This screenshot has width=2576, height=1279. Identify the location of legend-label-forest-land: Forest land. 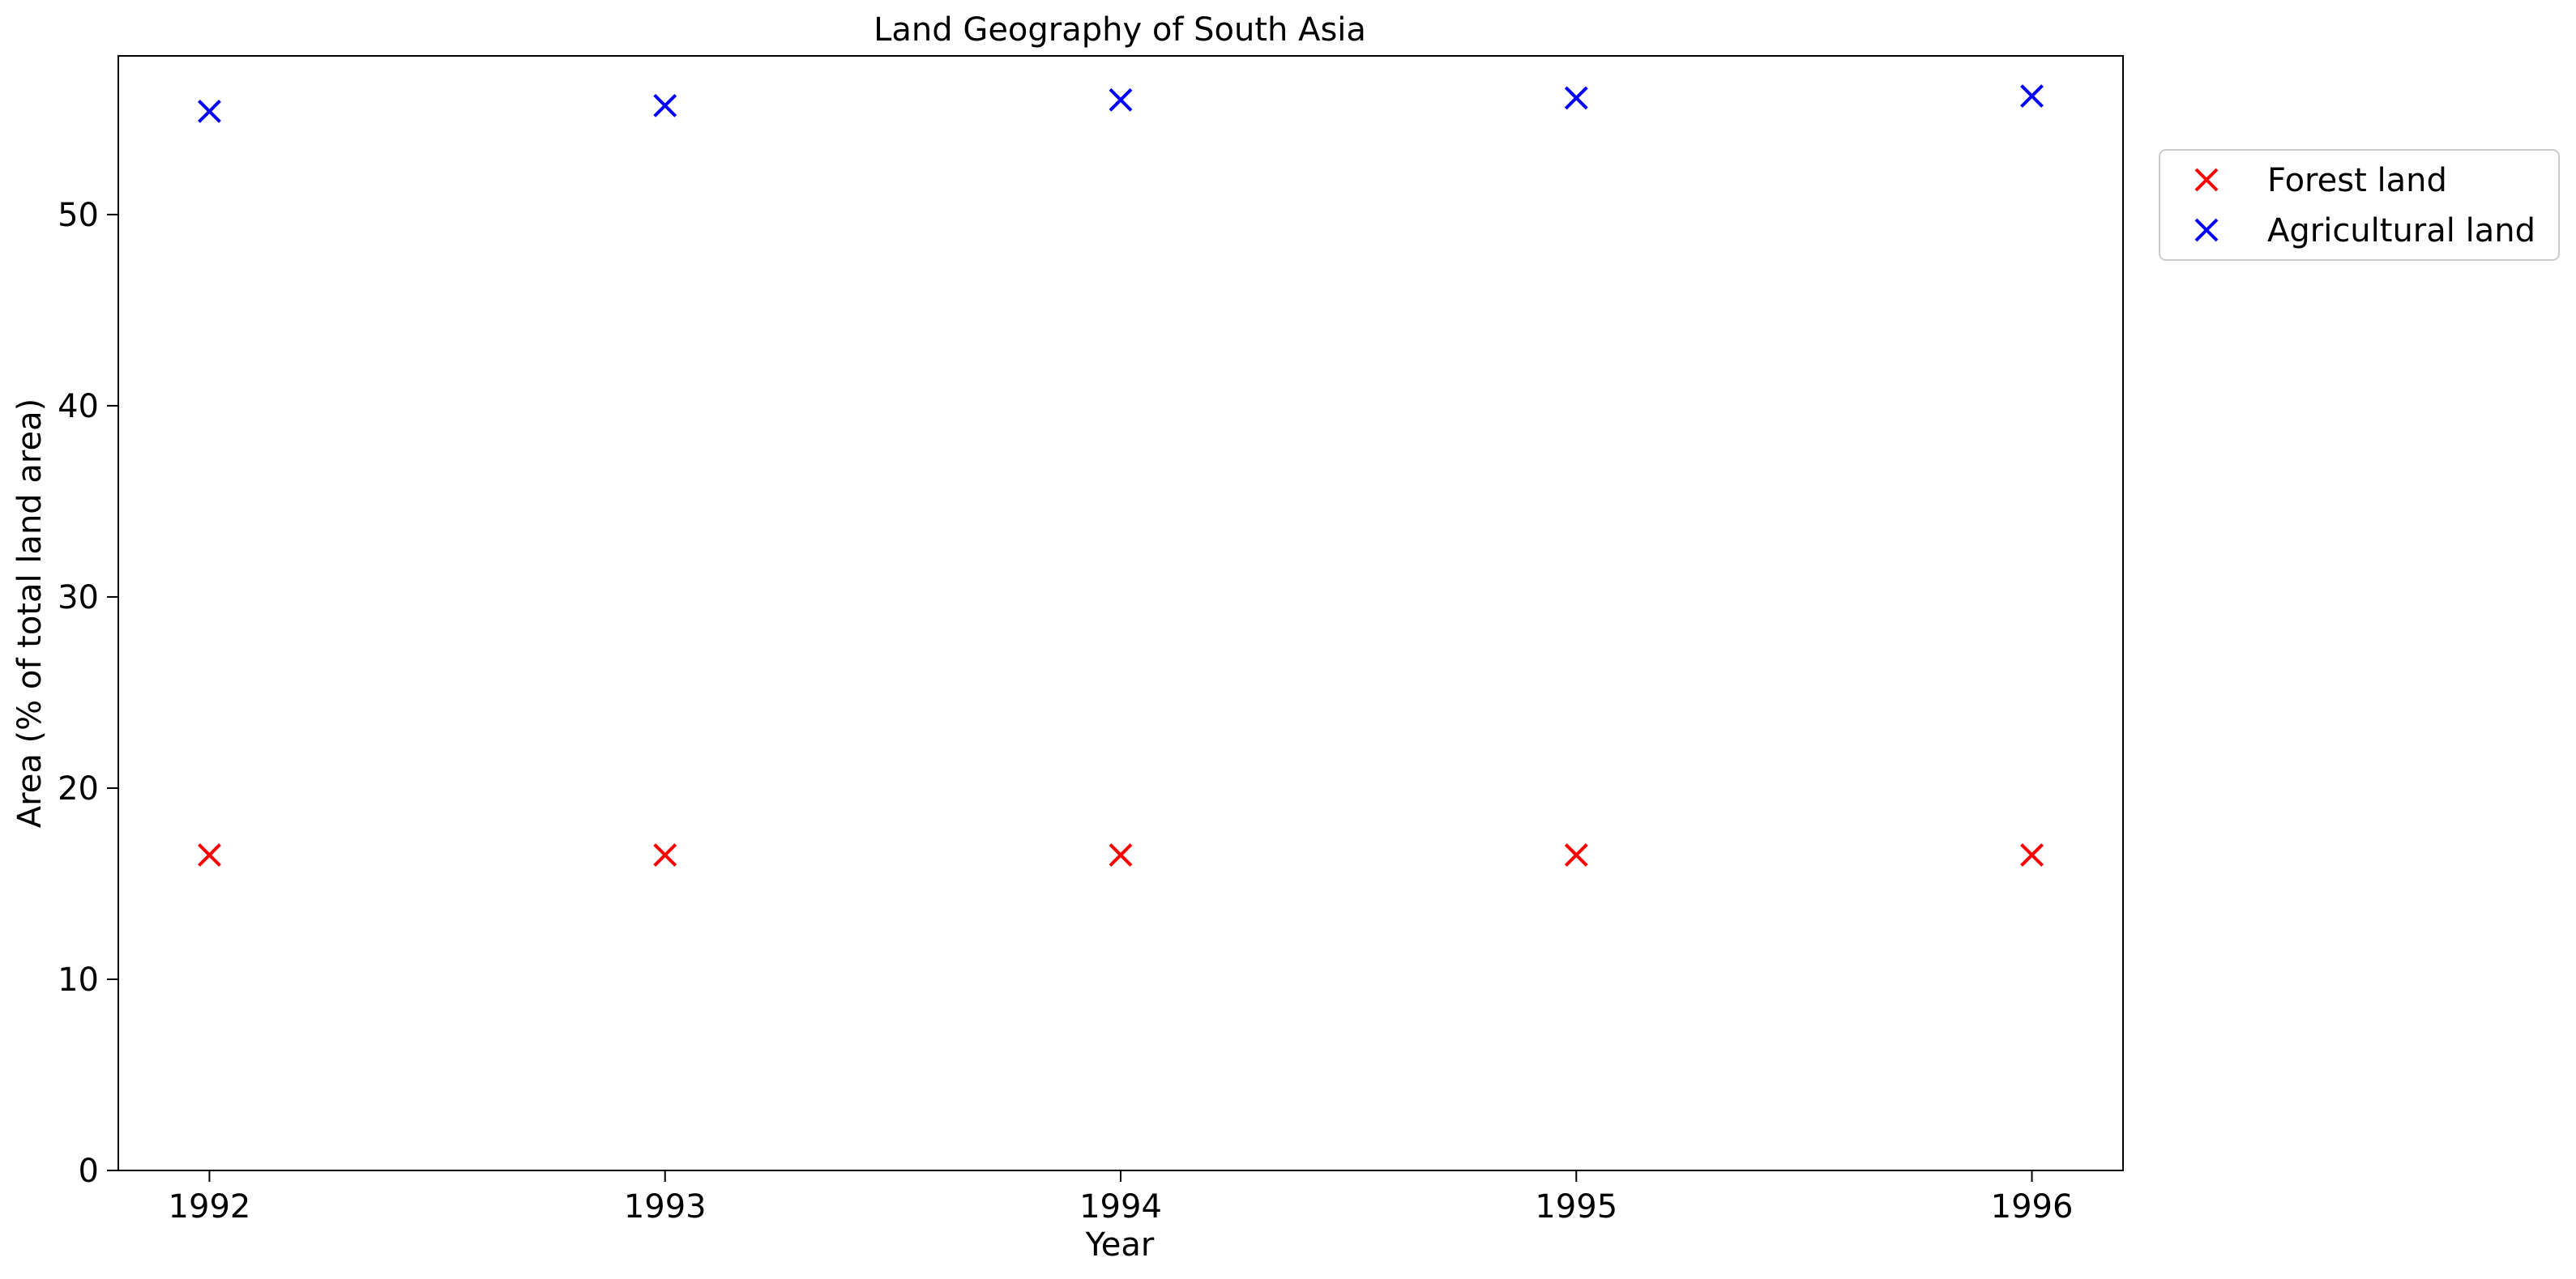
(2357, 180).